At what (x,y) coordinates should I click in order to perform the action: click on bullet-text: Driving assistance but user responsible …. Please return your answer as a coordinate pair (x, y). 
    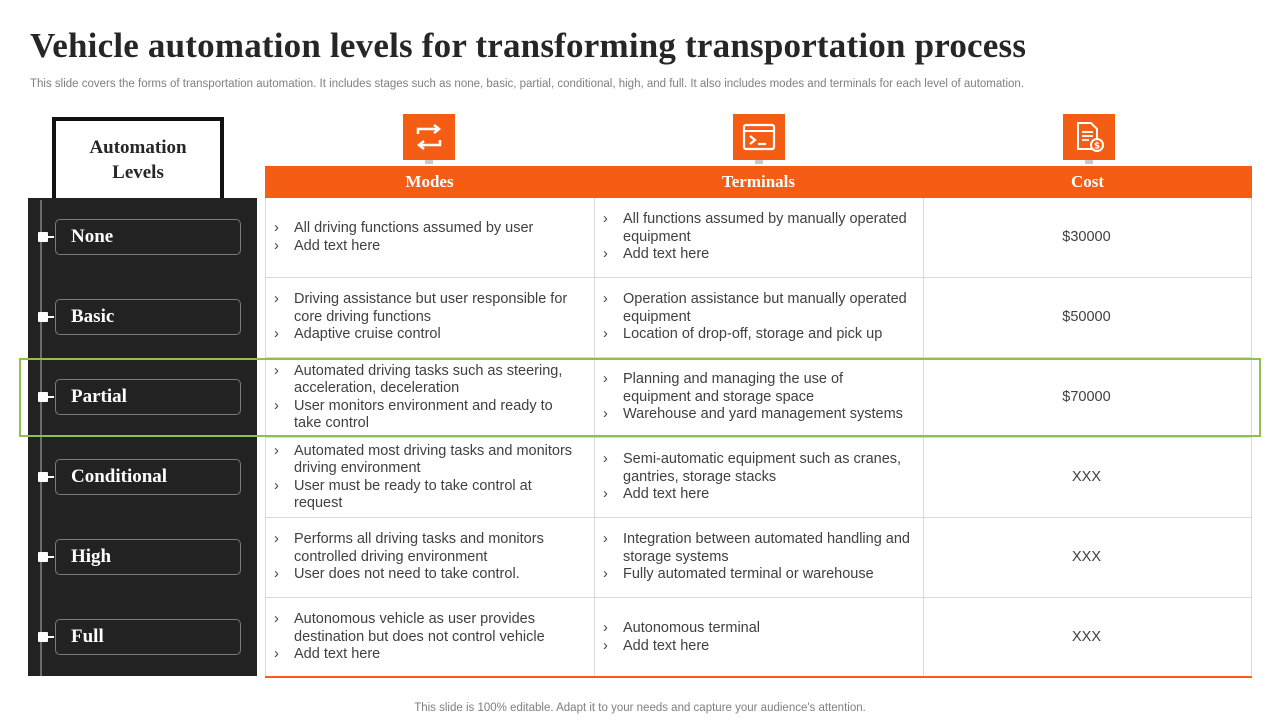
    Looking at the image, I should click on (431, 308).